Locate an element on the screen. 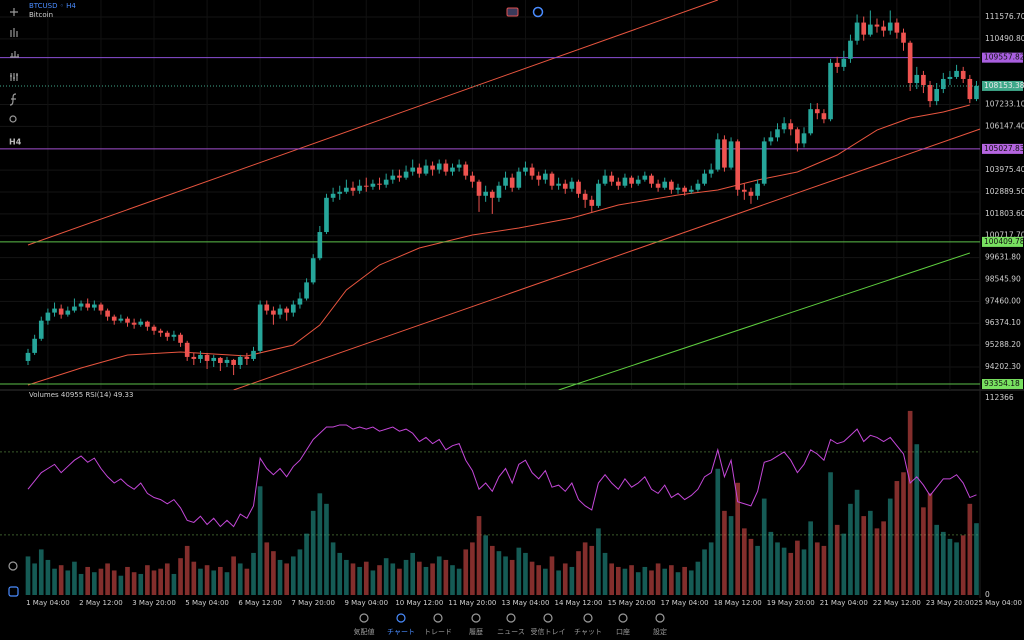 The width and height of the screenshot is (1024, 640). nav-item: トレード is located at coordinates (438, 624).